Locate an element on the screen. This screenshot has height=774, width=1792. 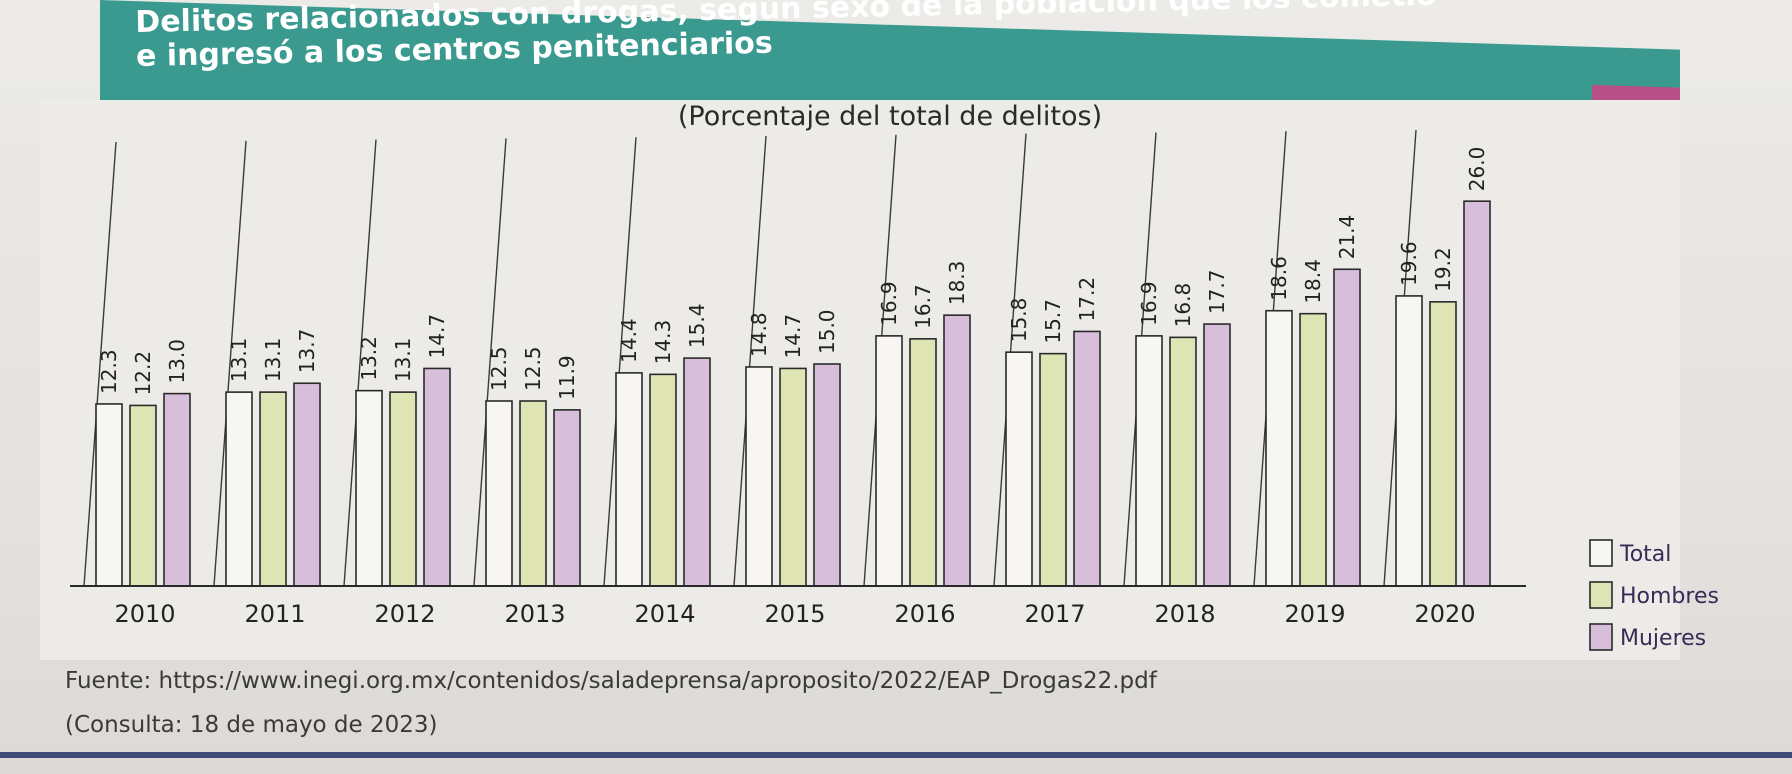
value-label-total-2013: 12.5 is located at coordinates (499, 368).